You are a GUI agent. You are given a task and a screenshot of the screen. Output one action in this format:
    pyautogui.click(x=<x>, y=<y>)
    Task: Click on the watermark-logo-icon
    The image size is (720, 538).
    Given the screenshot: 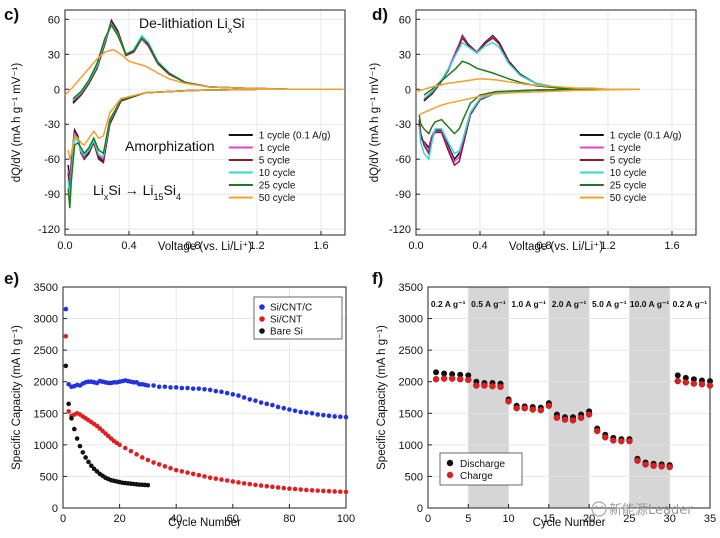 What is the action you would take?
    pyautogui.click(x=599, y=509)
    